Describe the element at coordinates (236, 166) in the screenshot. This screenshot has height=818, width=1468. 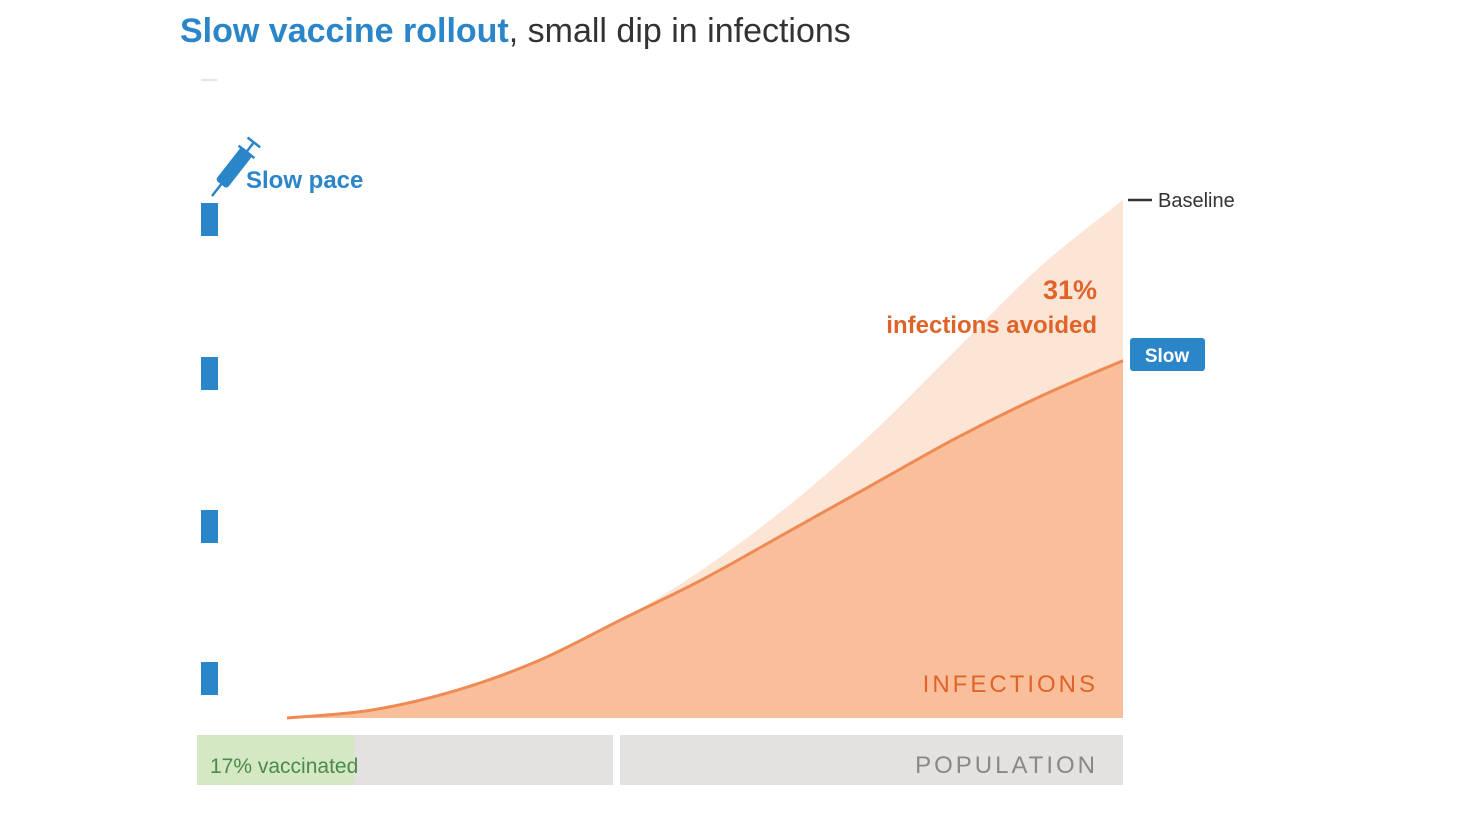
I see `syringe-icon` at that location.